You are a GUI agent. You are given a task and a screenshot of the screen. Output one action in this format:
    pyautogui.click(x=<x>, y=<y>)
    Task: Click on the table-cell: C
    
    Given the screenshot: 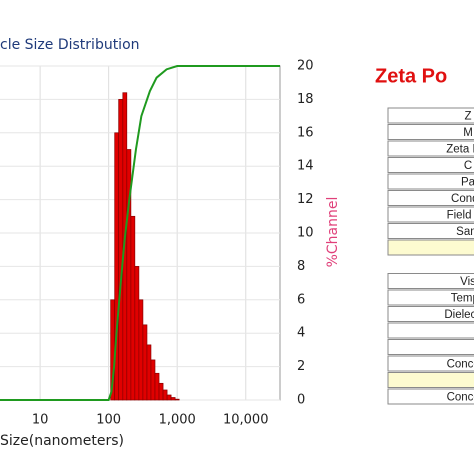 What is the action you would take?
    pyautogui.click(x=468, y=166)
    